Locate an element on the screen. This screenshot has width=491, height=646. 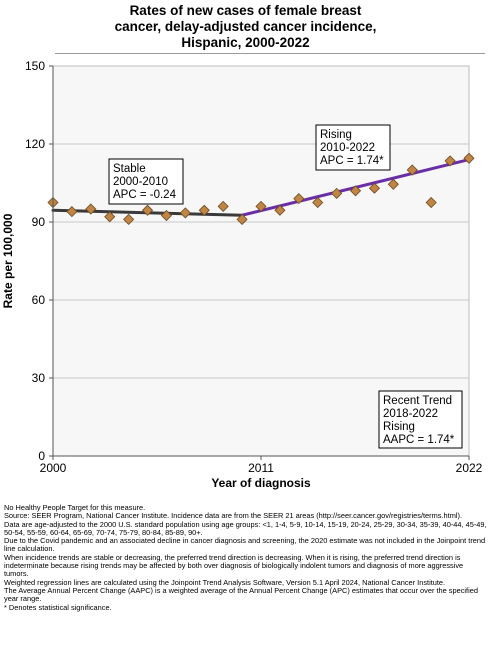
y-tick-label: 30 is located at coordinates (39, 378).